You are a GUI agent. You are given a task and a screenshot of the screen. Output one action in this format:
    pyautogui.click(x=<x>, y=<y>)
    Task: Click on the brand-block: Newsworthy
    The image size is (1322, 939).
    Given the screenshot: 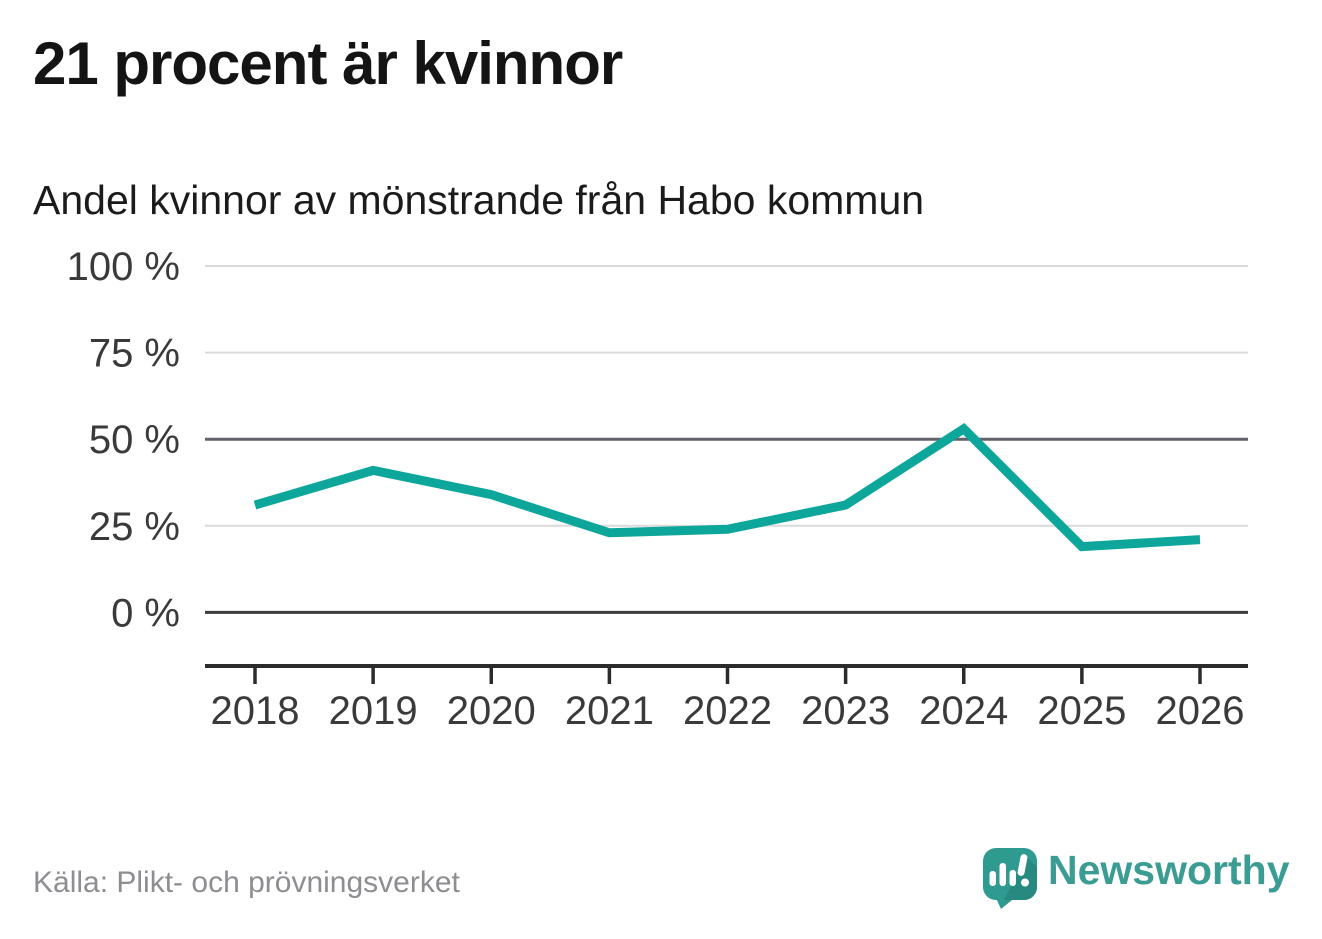 What is the action you would take?
    pyautogui.click(x=1140, y=880)
    